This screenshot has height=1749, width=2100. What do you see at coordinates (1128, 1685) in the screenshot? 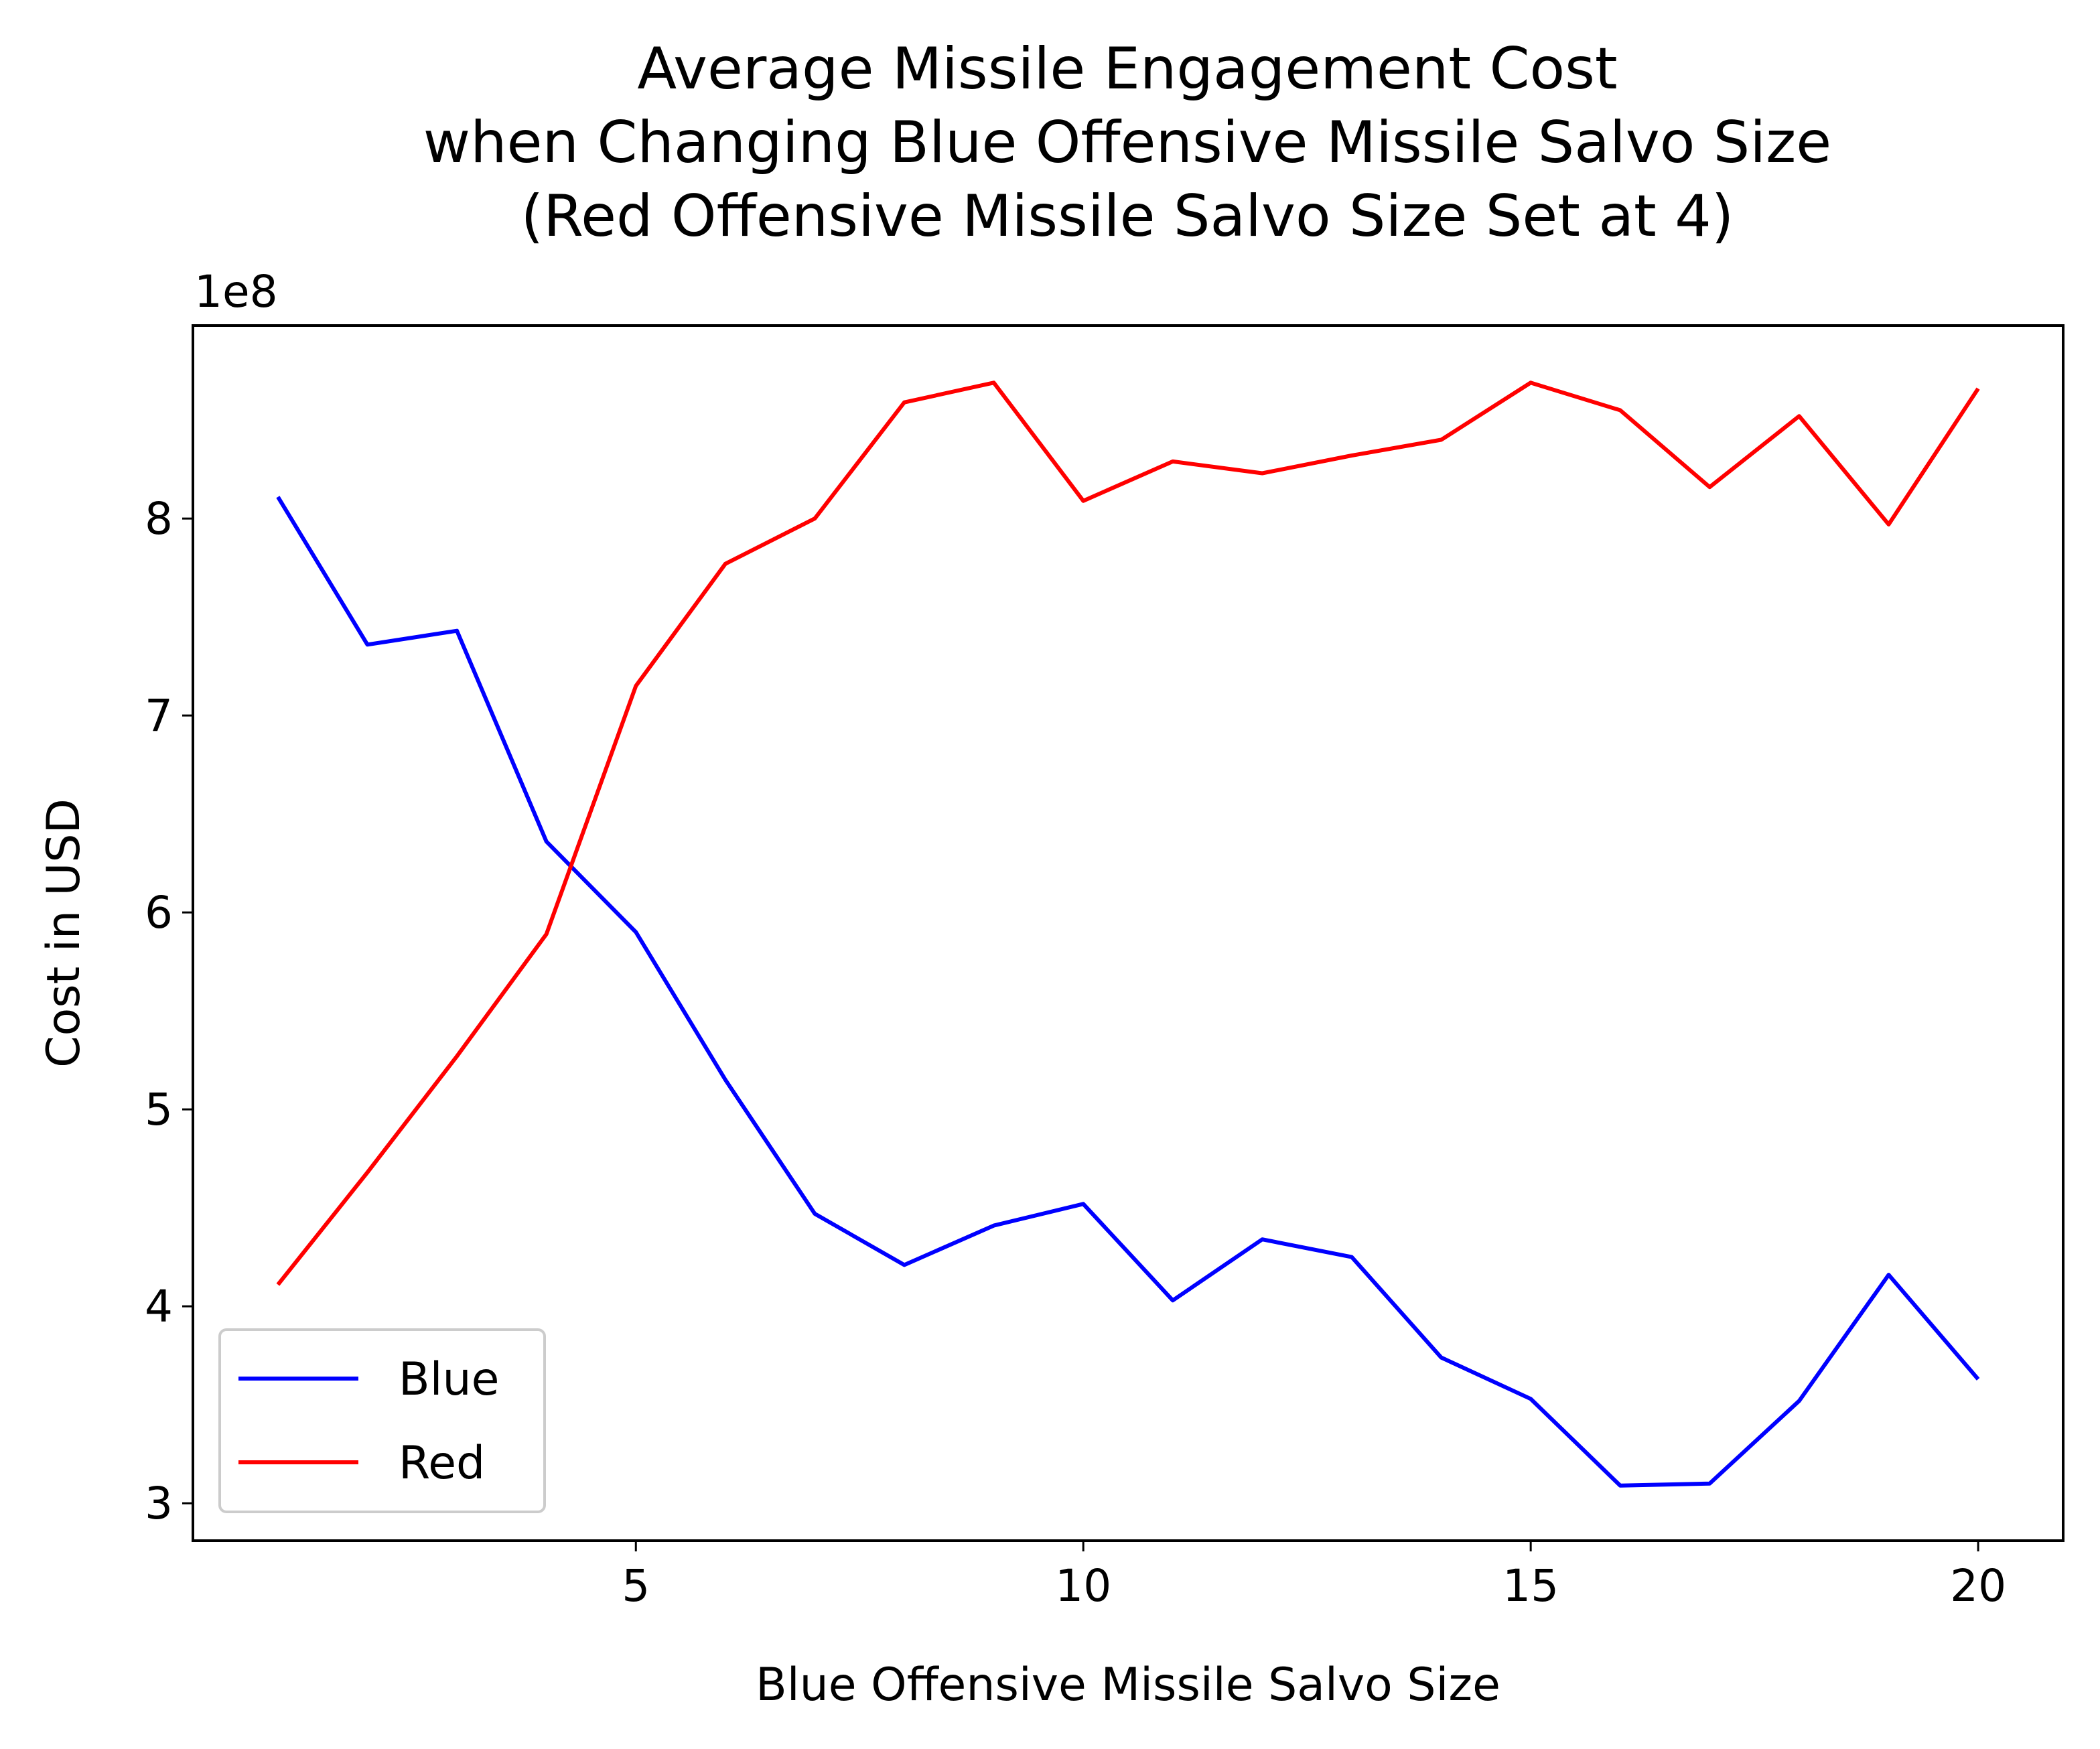
I see `x-axis-label: Blue Offensive Missile Salvo Size` at bounding box center [1128, 1685].